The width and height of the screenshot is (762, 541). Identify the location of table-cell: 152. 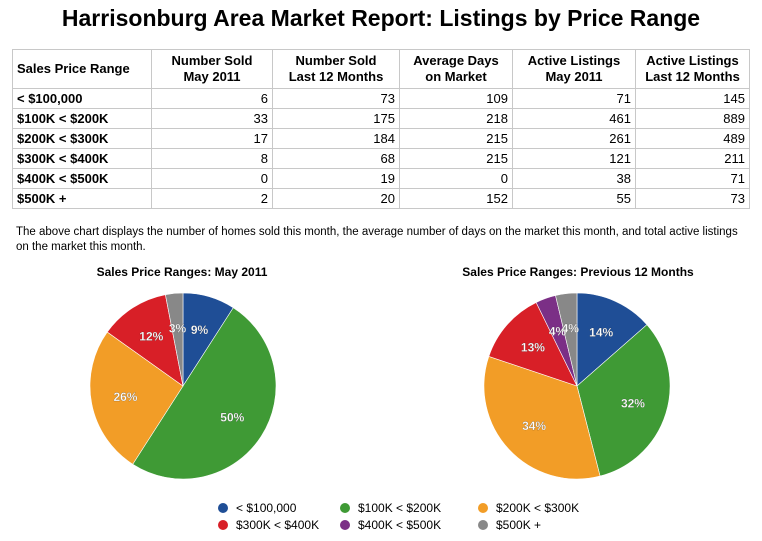
(456, 198).